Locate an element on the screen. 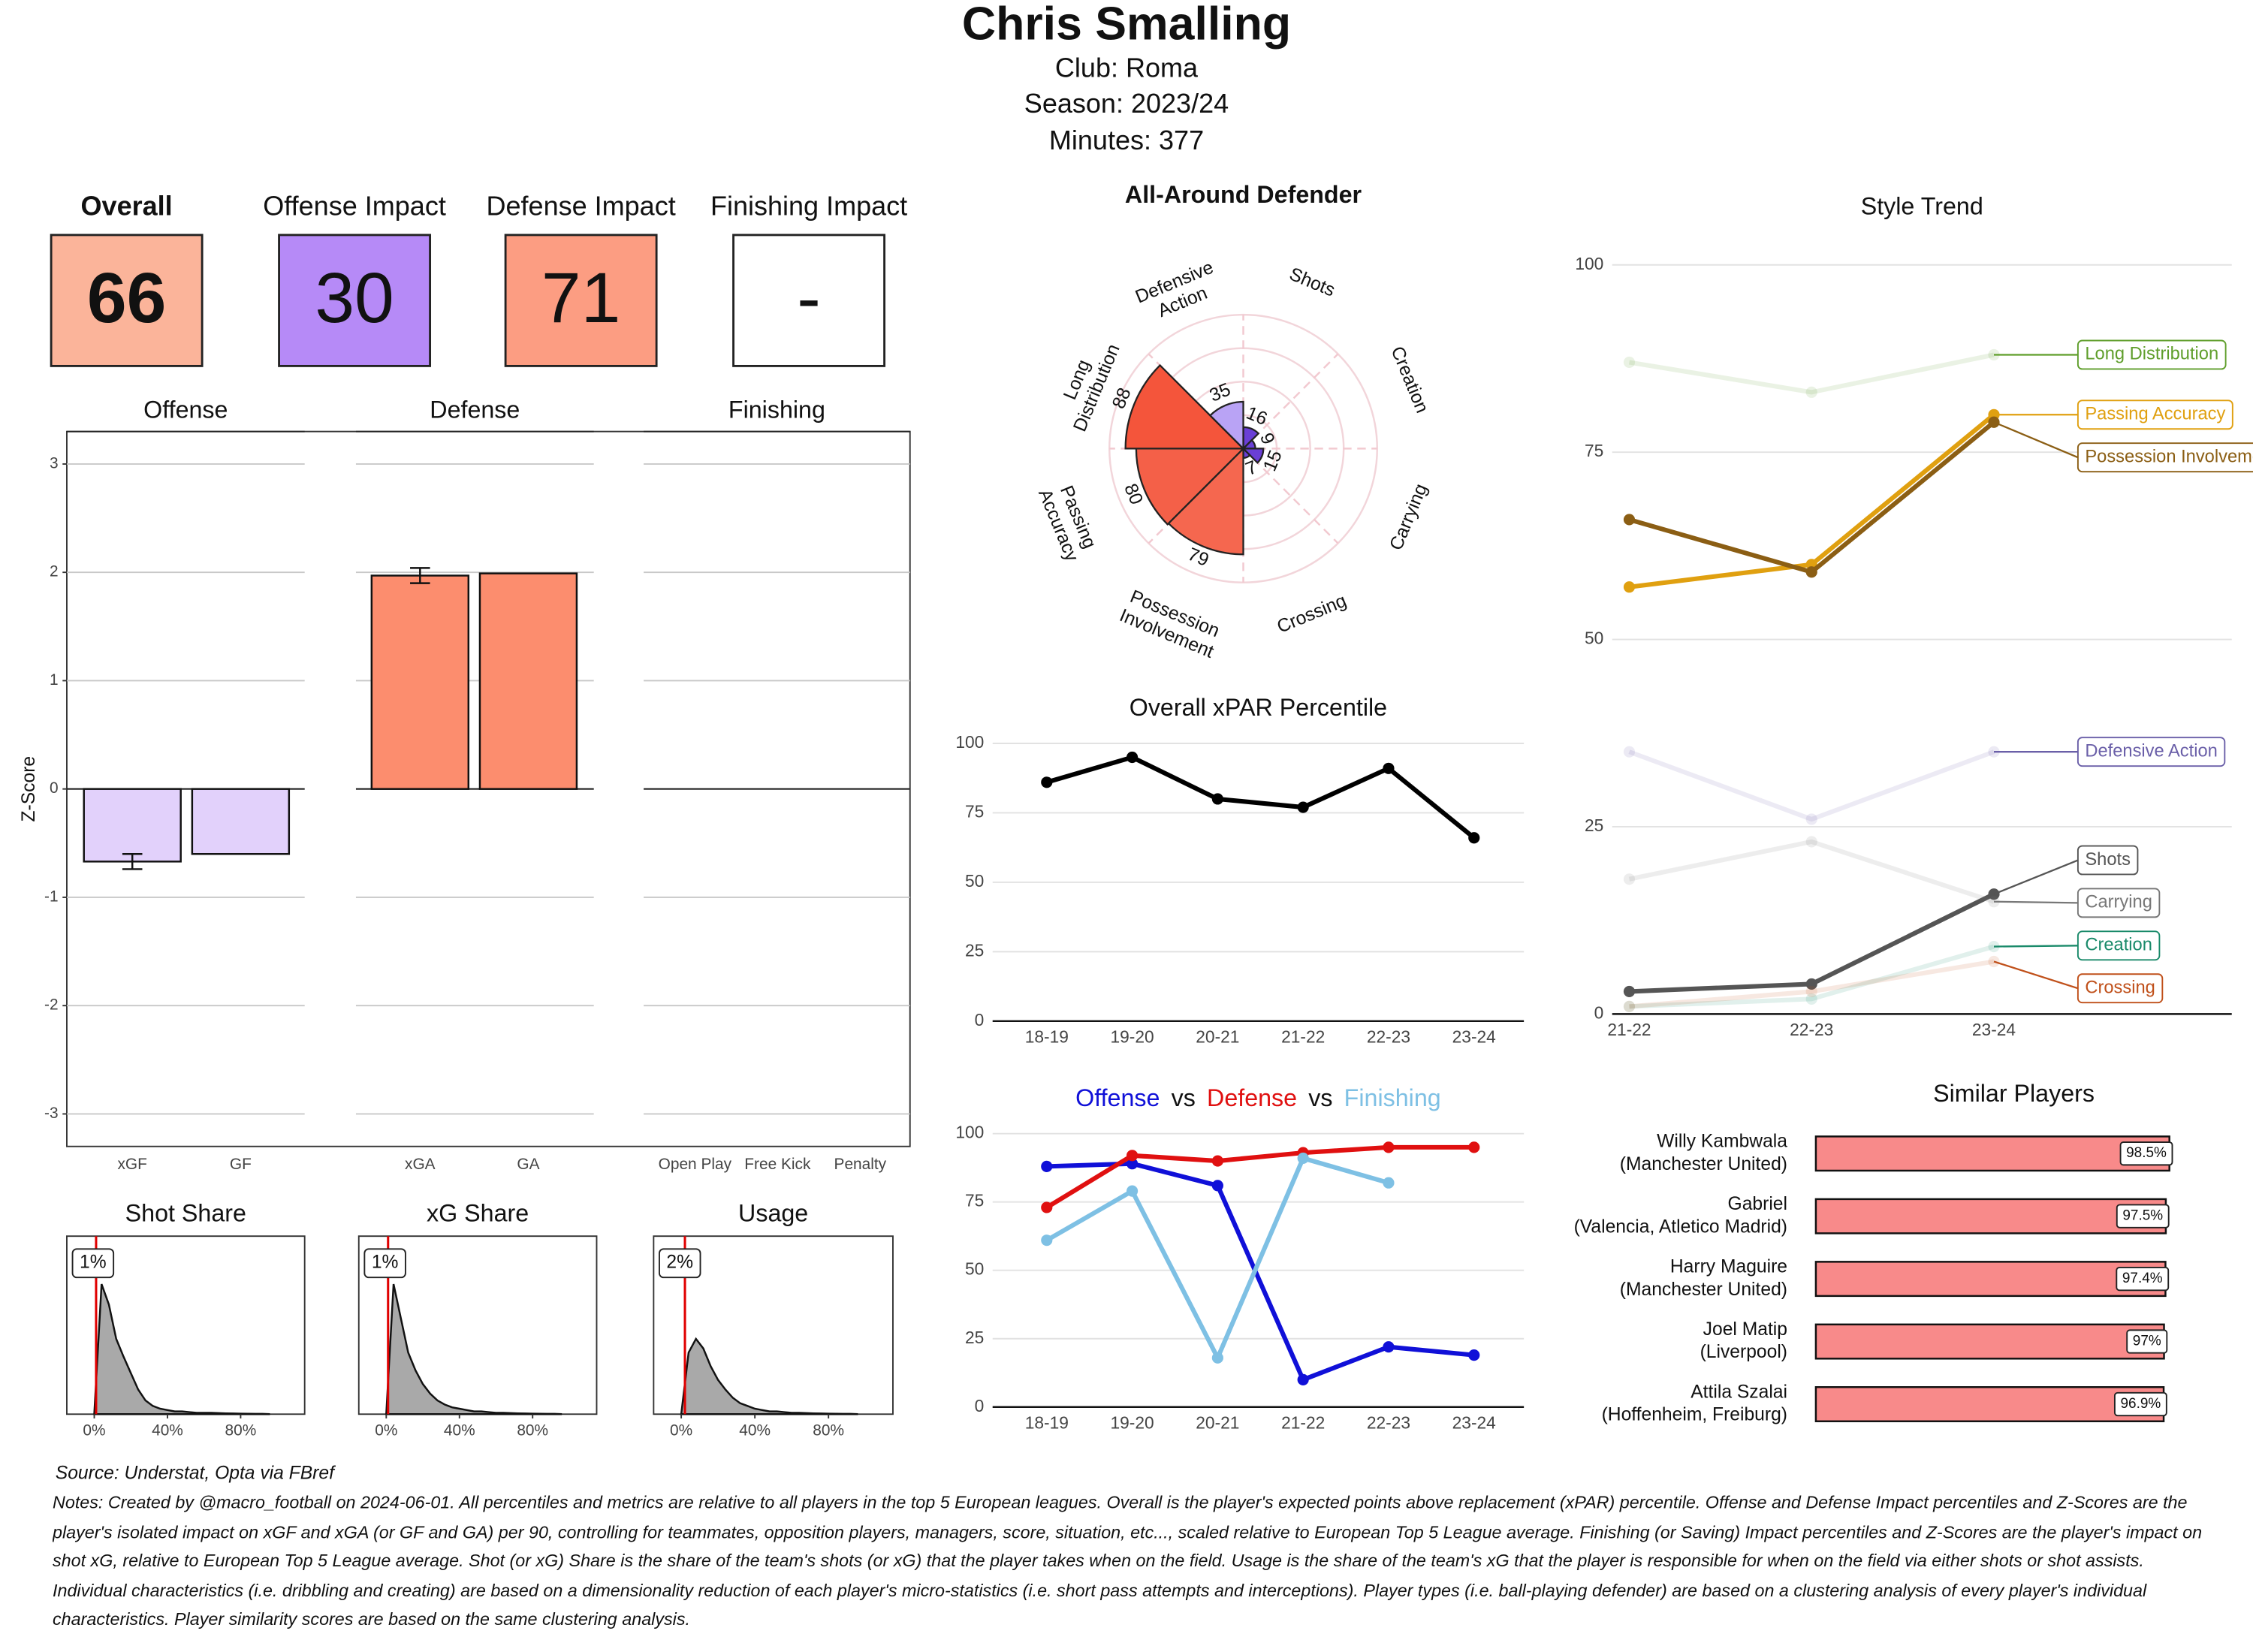 This screenshot has height=1652, width=2253. player-name: Harry Maguire is located at coordinates (1728, 1266).